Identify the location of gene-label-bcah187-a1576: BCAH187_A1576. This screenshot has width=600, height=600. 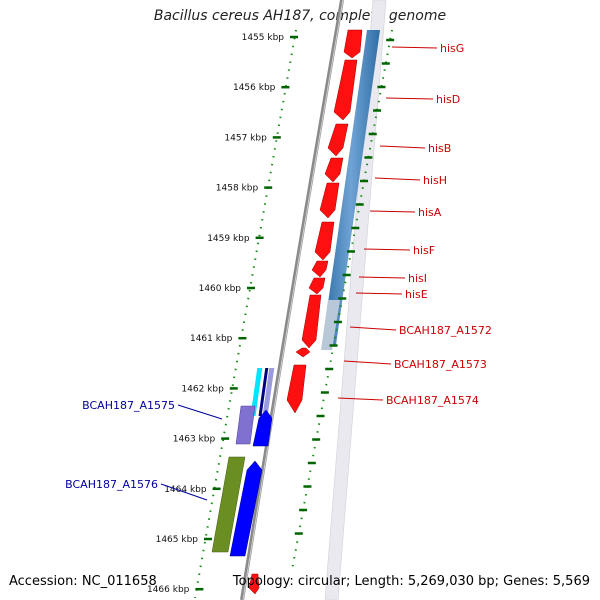
(111, 484).